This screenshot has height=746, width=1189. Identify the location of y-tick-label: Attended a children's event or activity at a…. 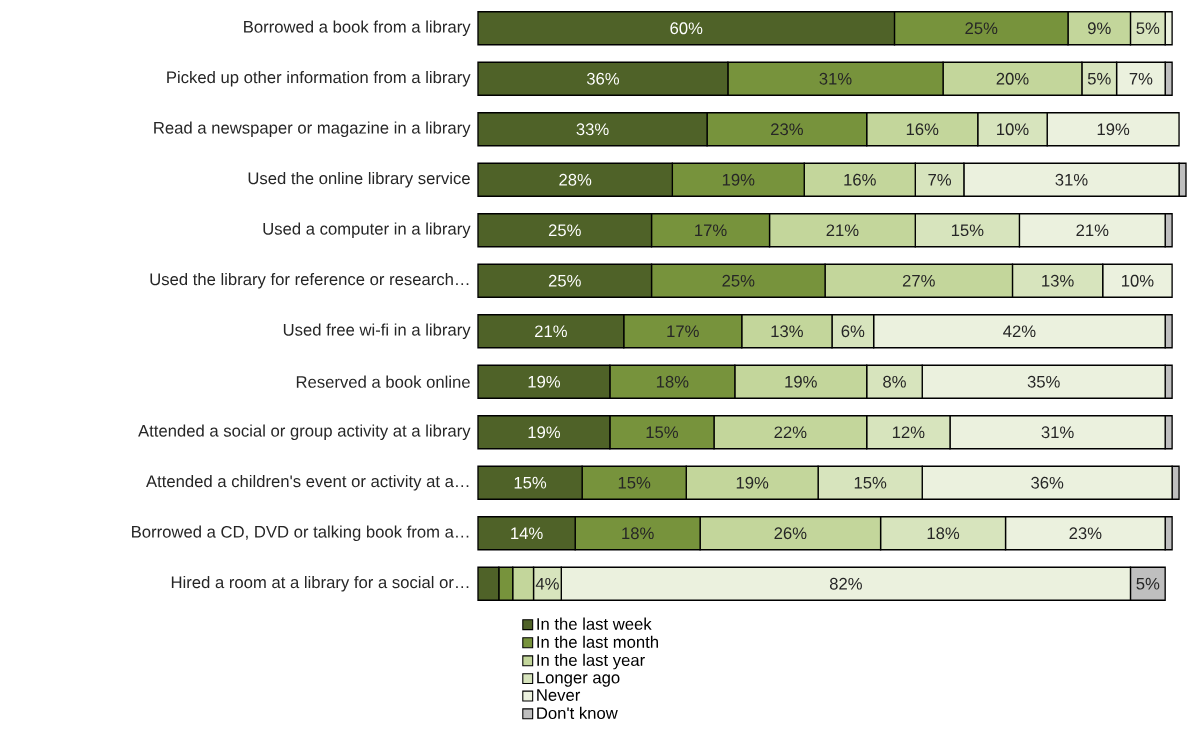
(307, 482).